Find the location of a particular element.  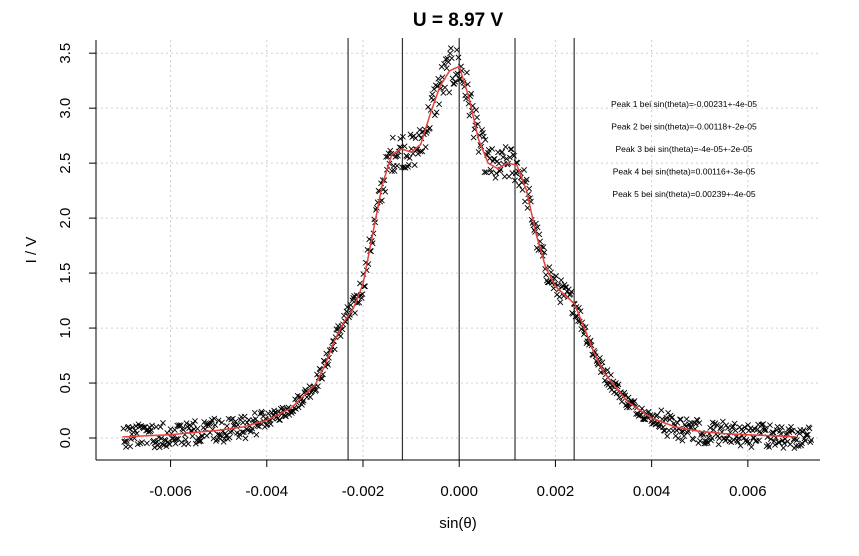

peak-annotation: Peak 5 bei sin(theta)=0.00239+-4e-05 is located at coordinates (683, 194).